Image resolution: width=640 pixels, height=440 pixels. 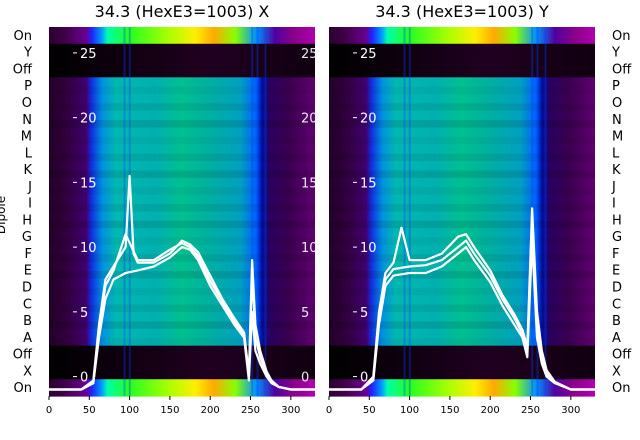 I want to click on overlay-tick-label: 20, so click(x=368, y=119).